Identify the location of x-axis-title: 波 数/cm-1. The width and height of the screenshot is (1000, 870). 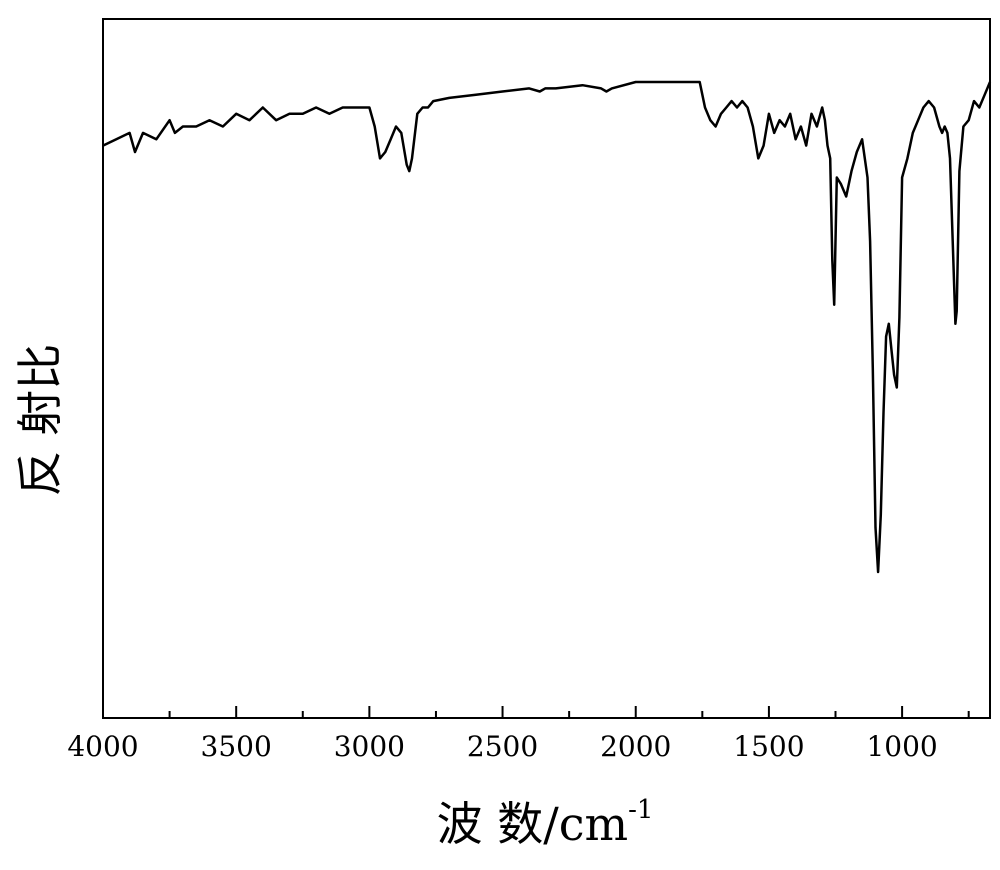
(545, 823).